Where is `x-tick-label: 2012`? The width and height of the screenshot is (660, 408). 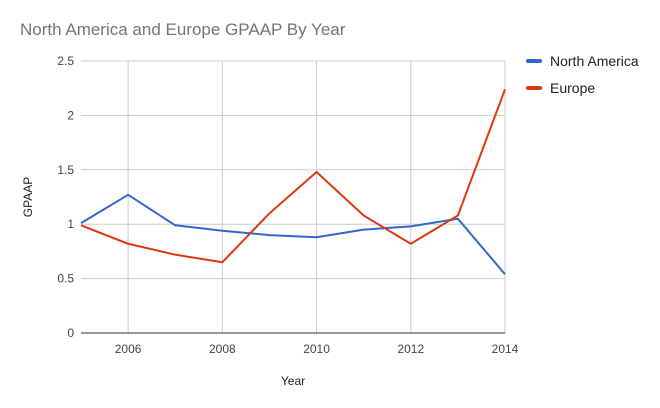
x-tick-label: 2012 is located at coordinates (410, 349).